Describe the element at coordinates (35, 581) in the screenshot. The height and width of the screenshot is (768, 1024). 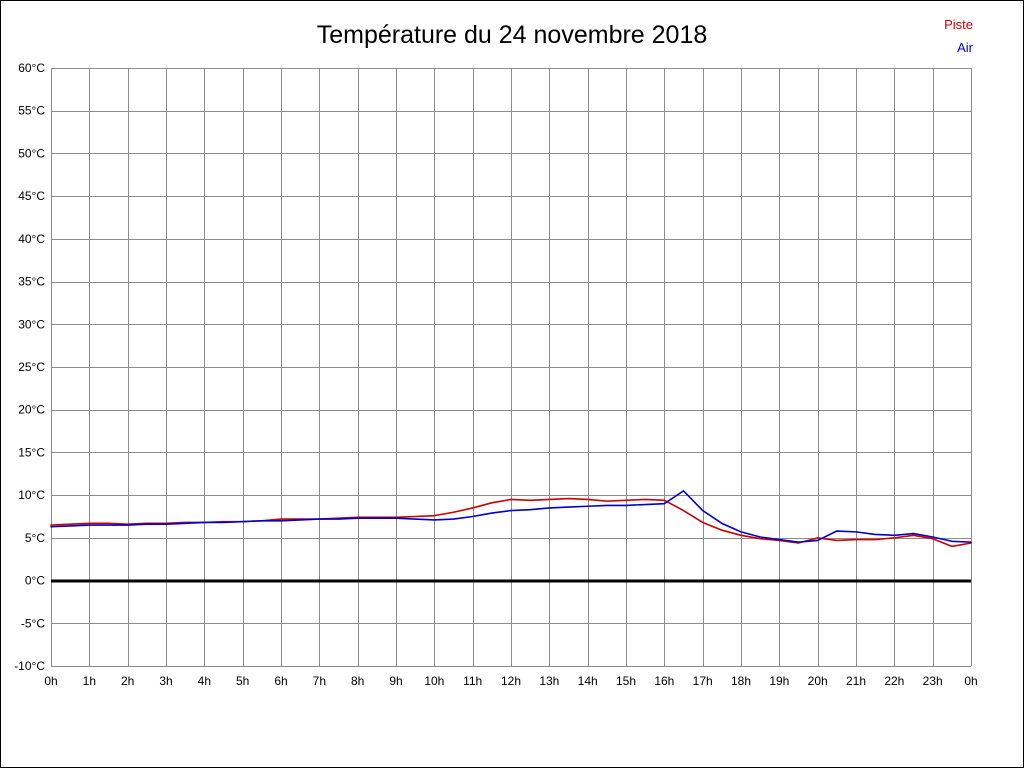
I see `svg-text: 0°C` at that location.